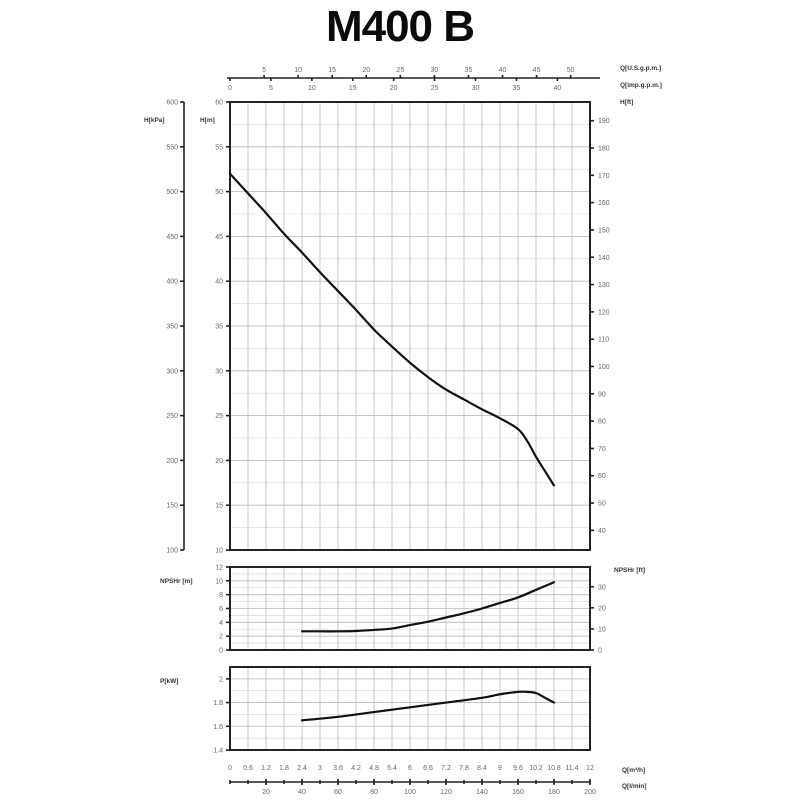 The width and height of the screenshot is (800, 800). I want to click on power-panel: 1.4 1.6 1.8 2 P[kW], so click(375, 710).